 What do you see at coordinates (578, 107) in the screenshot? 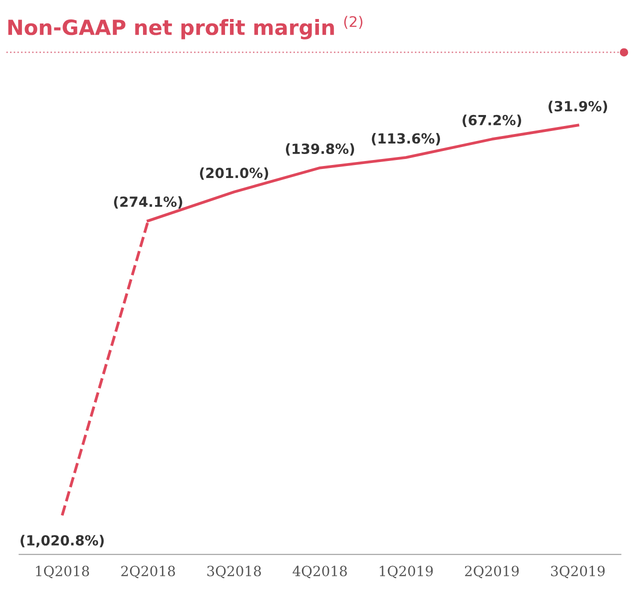
I see `data-label: (31.9%)` at bounding box center [578, 107].